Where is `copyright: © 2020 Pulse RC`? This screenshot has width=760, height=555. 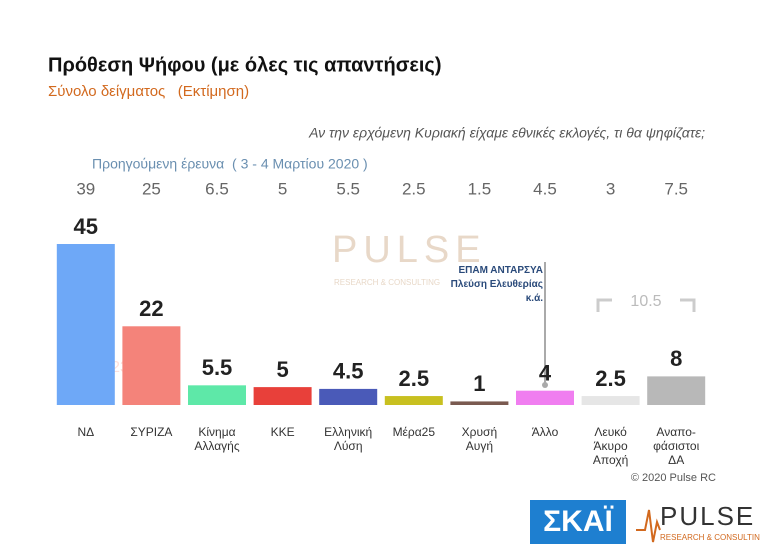 copyright: © 2020 Pulse RC is located at coordinates (673, 478).